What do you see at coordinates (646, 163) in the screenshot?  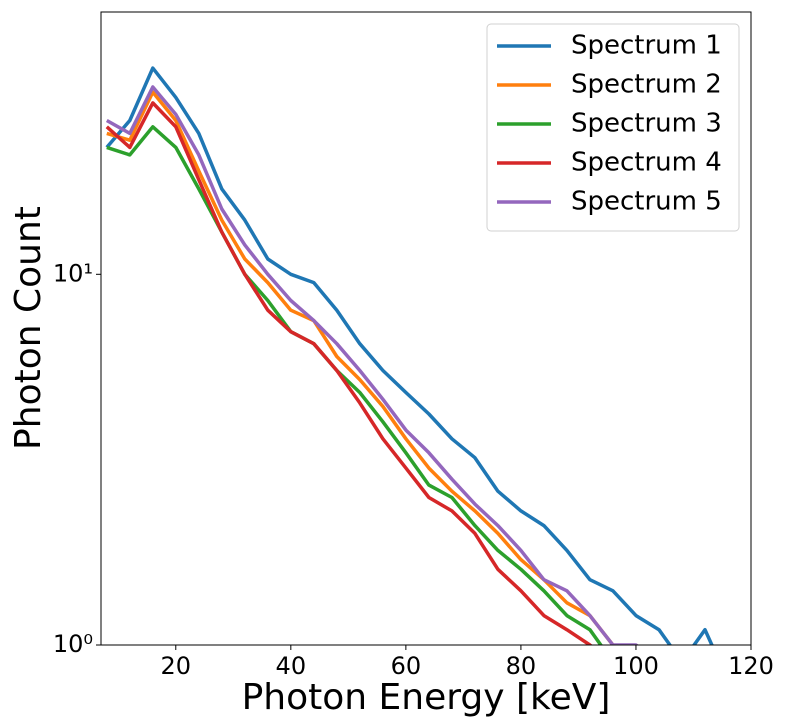 I see `legend-label: Spectrum 4` at bounding box center [646, 163].